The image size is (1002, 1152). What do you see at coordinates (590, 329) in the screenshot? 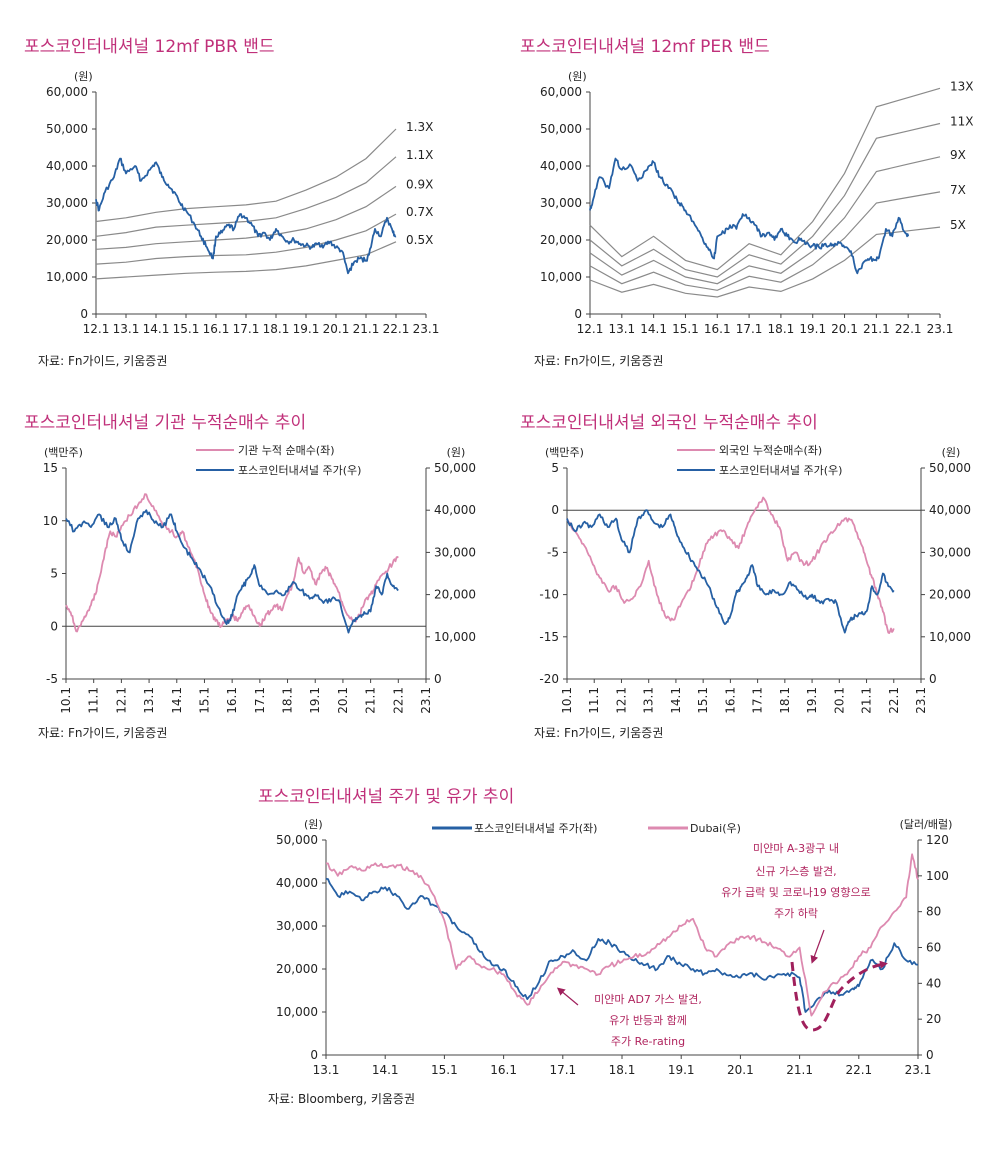
I see `per-xtick-label: 12.1` at bounding box center [590, 329].